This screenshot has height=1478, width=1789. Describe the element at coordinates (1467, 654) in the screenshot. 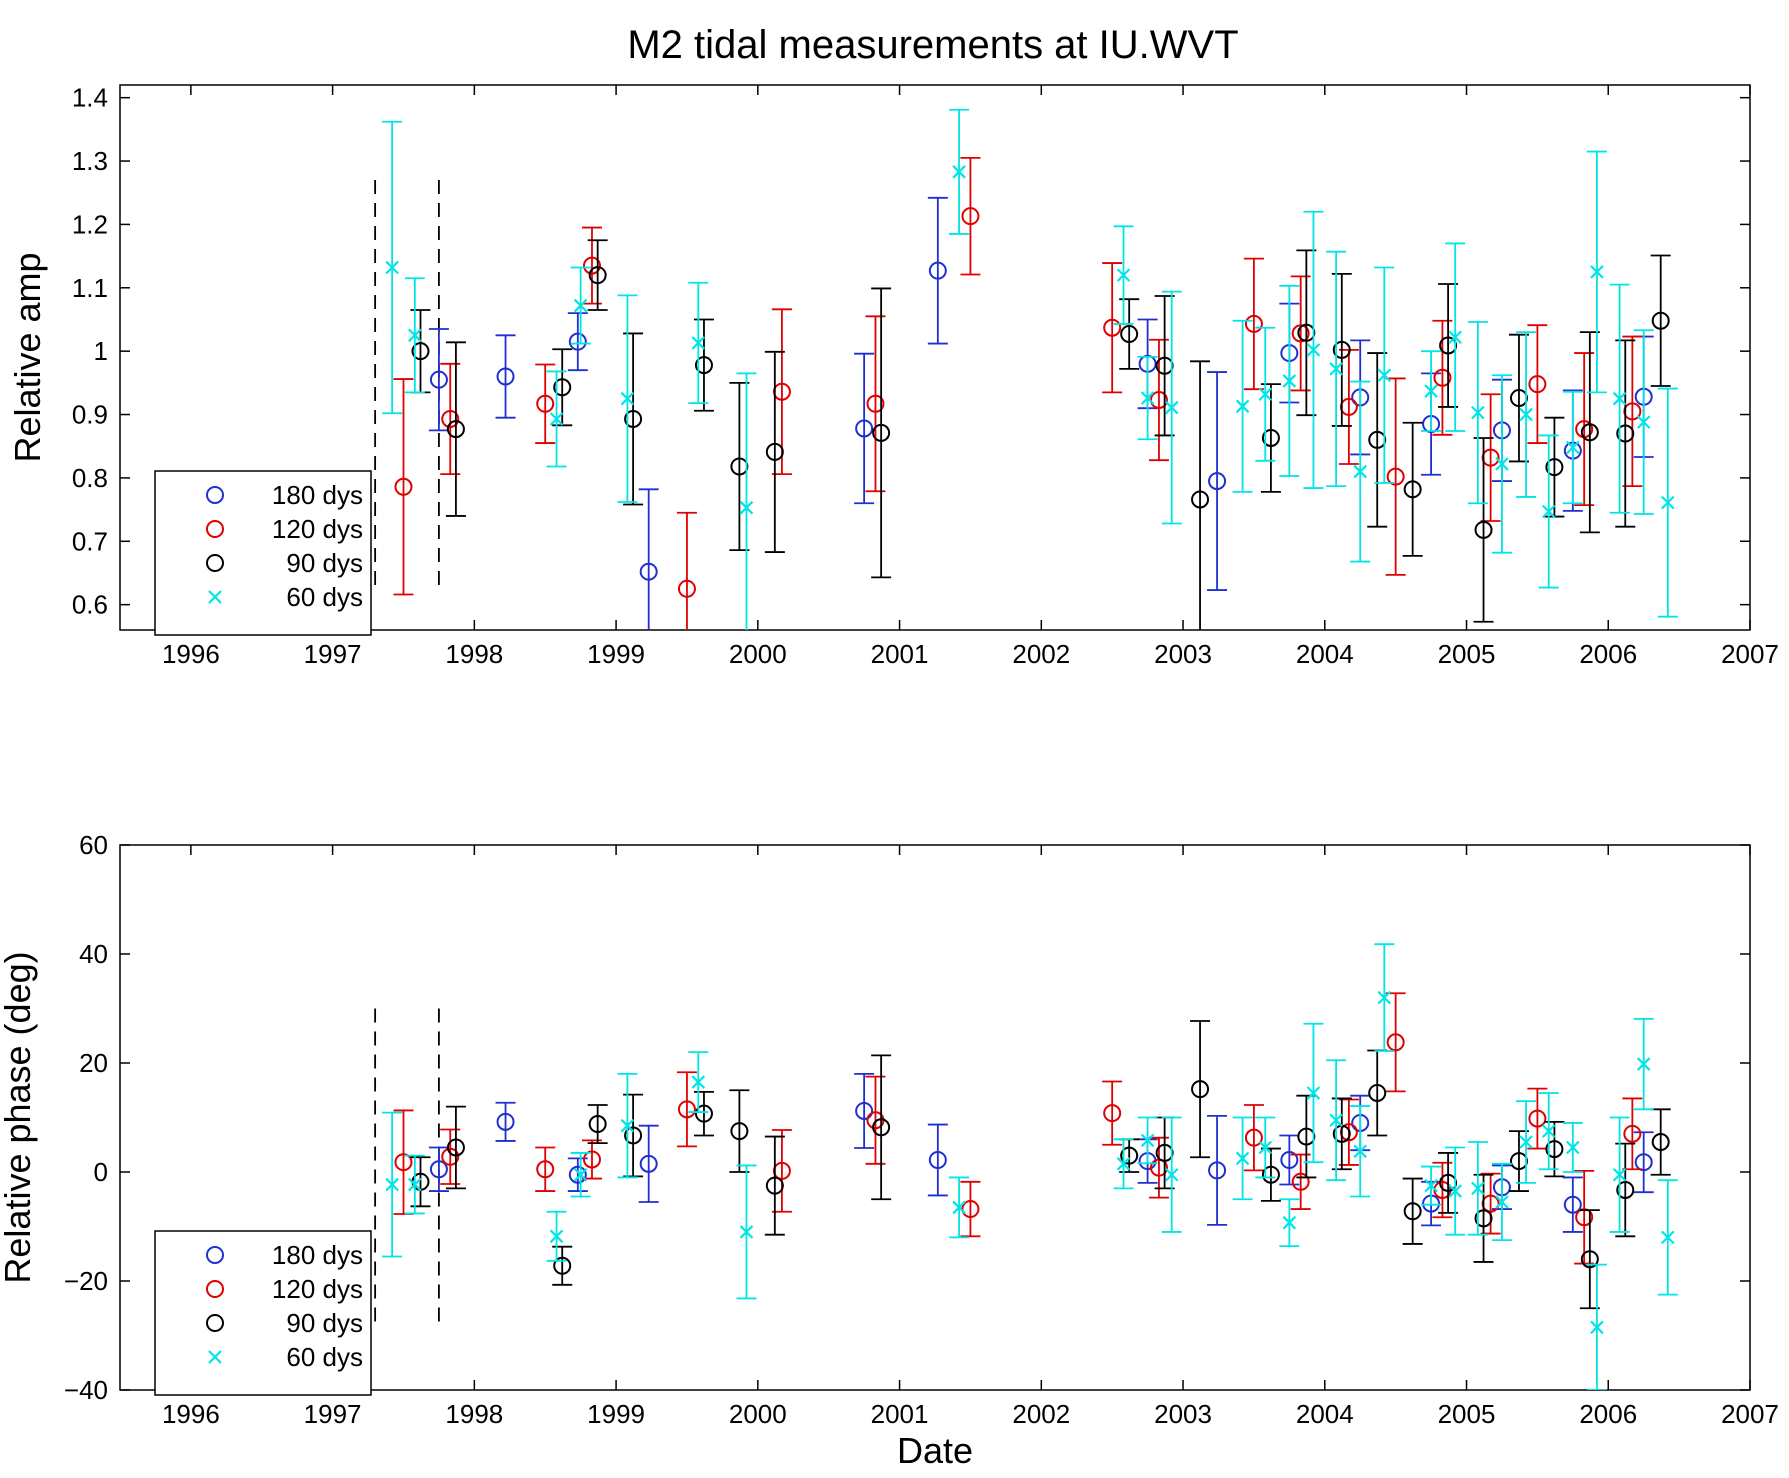

I see `amp-x-tick-label: 2005` at that location.